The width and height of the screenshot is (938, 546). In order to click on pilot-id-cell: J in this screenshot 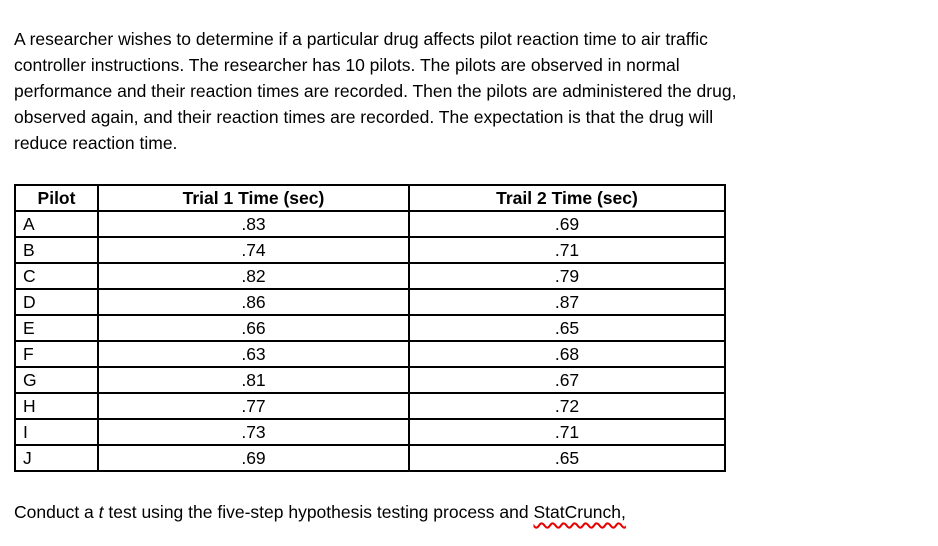, I will do `click(56, 458)`.